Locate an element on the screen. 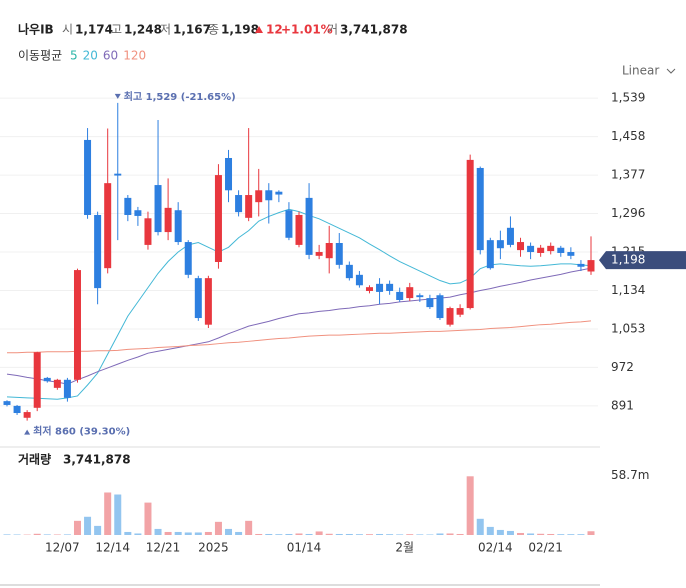 The image size is (686, 588). ma-legend: 5 is located at coordinates (74, 56).